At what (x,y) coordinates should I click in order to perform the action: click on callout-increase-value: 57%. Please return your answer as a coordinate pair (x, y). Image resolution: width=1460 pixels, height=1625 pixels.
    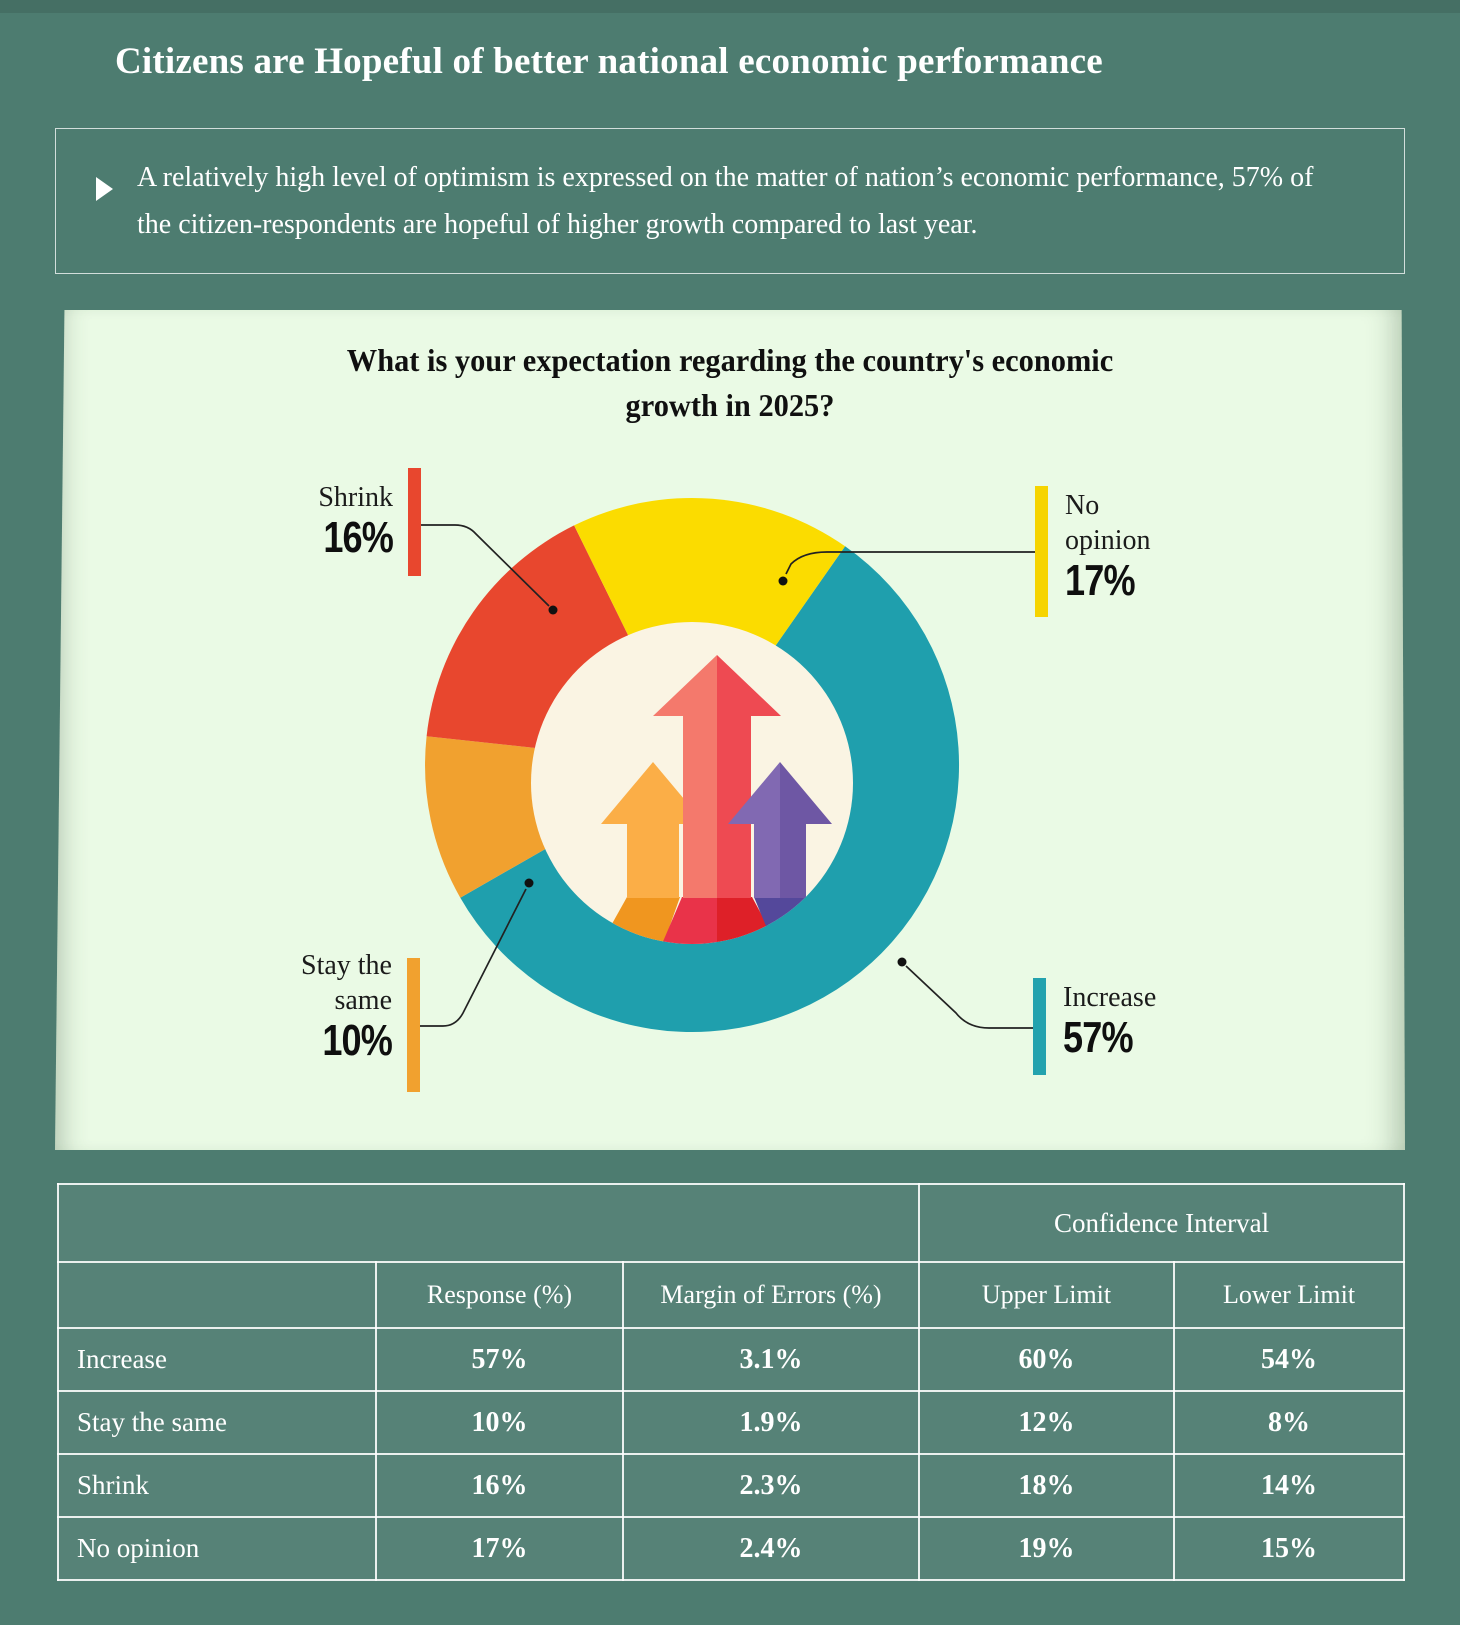
    Looking at the image, I should click on (1098, 1037).